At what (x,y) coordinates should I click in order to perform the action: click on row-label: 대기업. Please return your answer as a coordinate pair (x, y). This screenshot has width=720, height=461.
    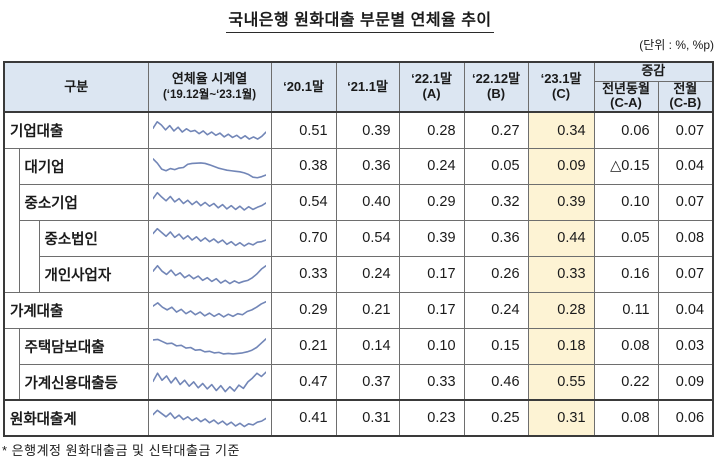
    Looking at the image, I should click on (83, 166).